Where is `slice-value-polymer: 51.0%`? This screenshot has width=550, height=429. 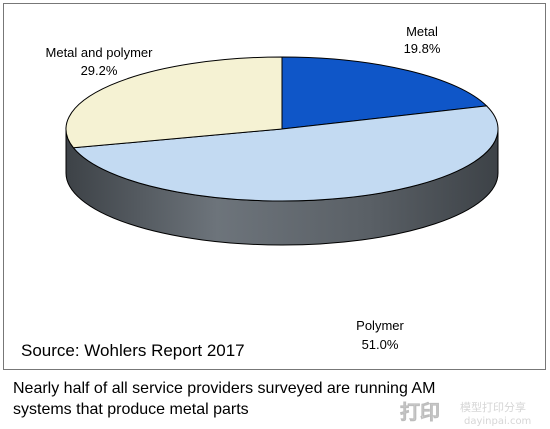
slice-value-polymer: 51.0% is located at coordinates (380, 344).